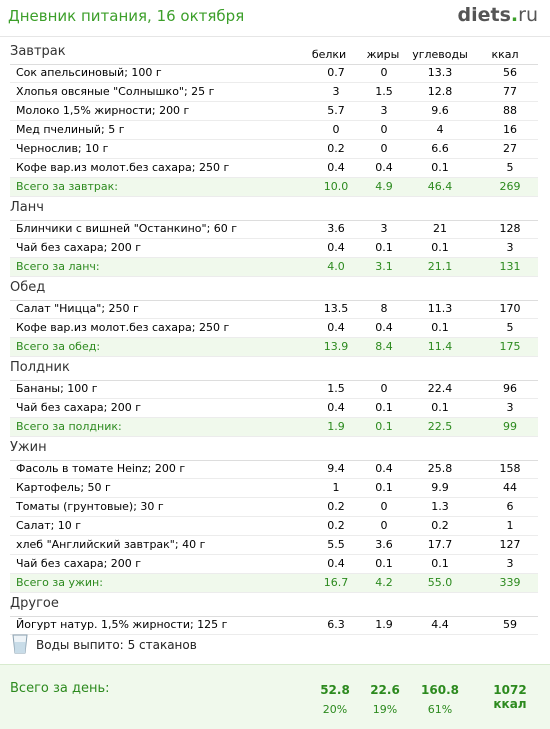 This screenshot has height=729, width=550. What do you see at coordinates (336, 186) in the screenshot?
I see `protein-value: 10.0` at bounding box center [336, 186].